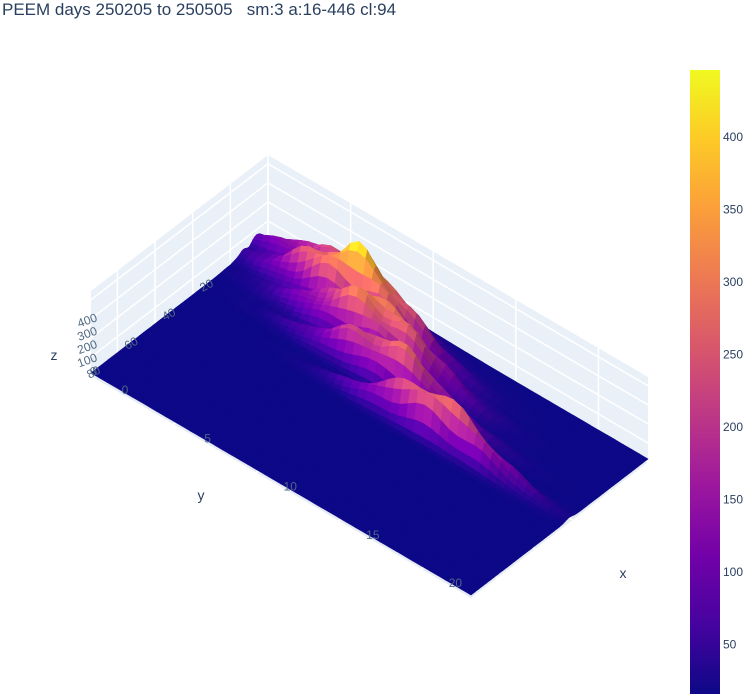  What do you see at coordinates (733, 500) in the screenshot?
I see `colorbar-tick-label: 150` at bounding box center [733, 500].